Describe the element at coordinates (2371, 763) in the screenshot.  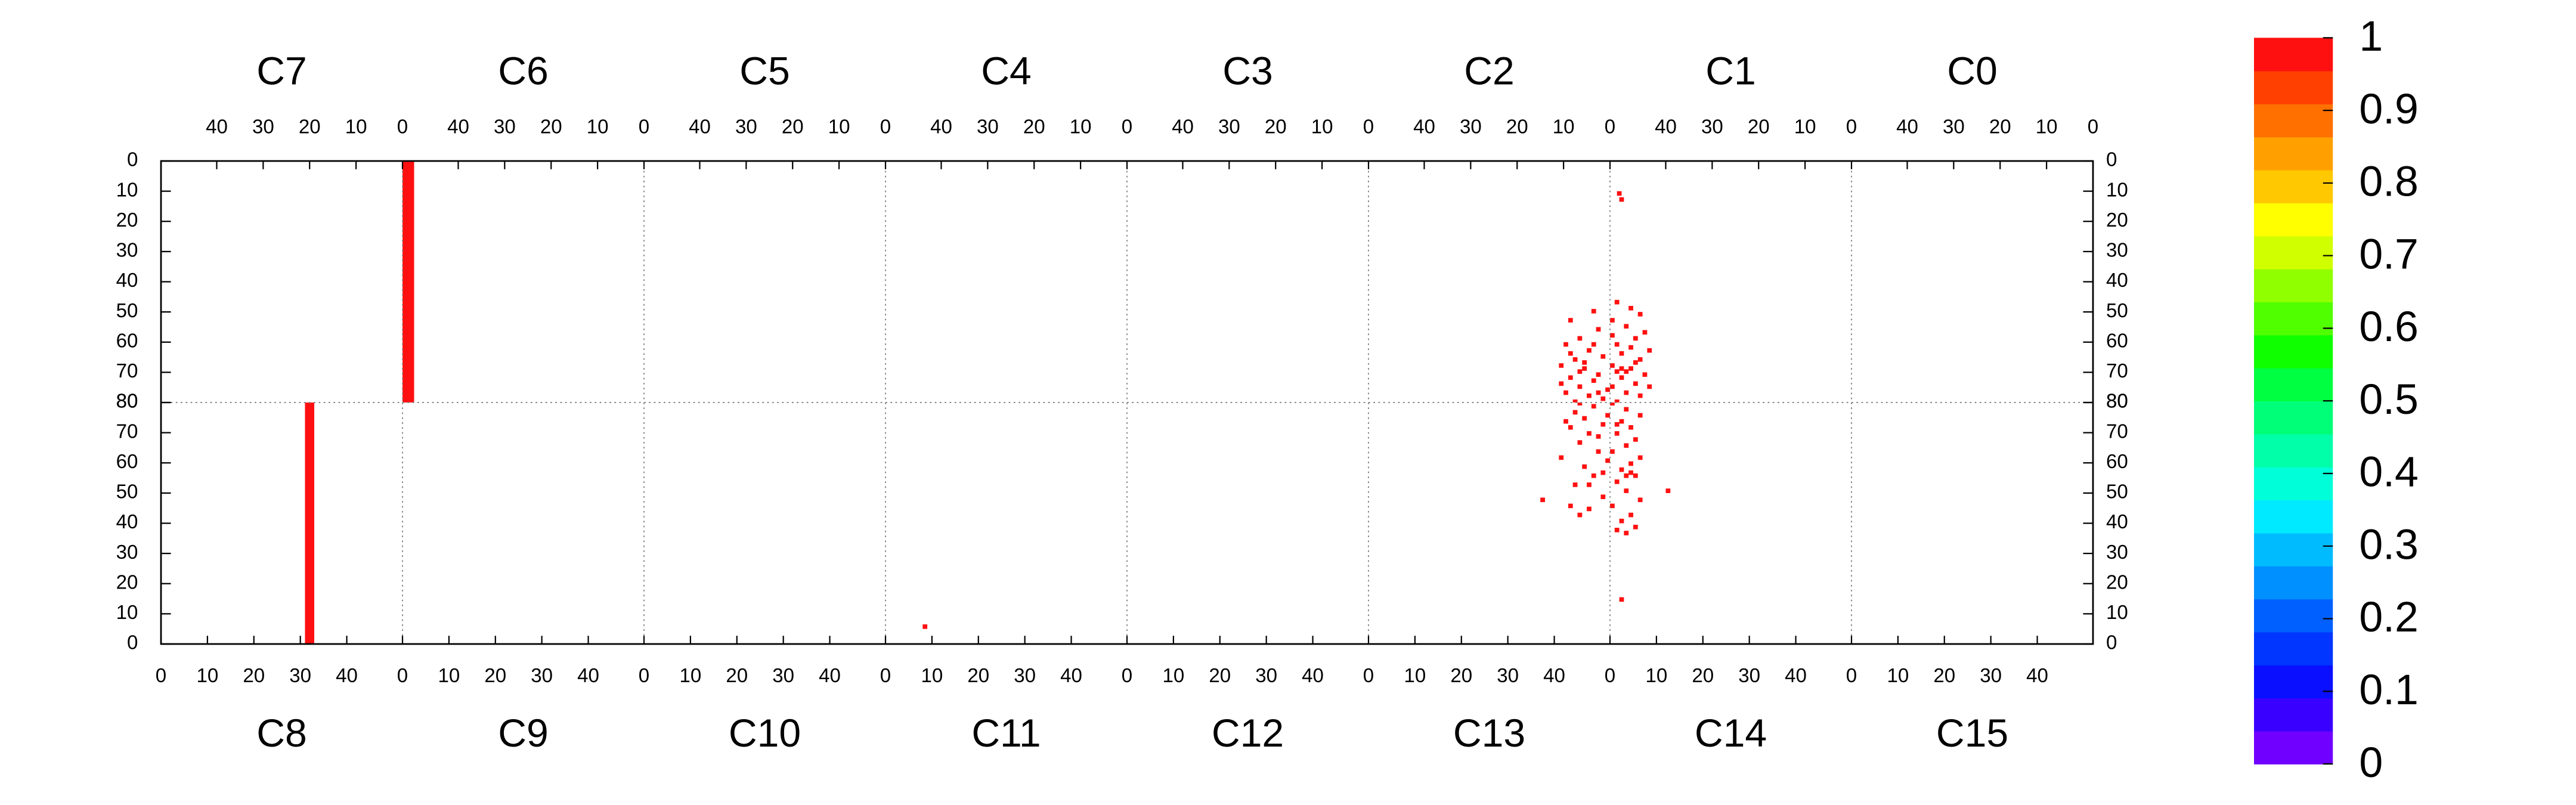
I see `colorbar-label: 0` at that location.